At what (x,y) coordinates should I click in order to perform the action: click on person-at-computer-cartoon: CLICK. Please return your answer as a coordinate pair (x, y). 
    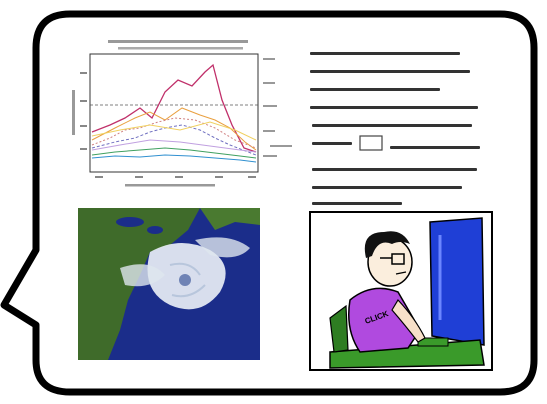
    Looking at the image, I should click on (401, 291).